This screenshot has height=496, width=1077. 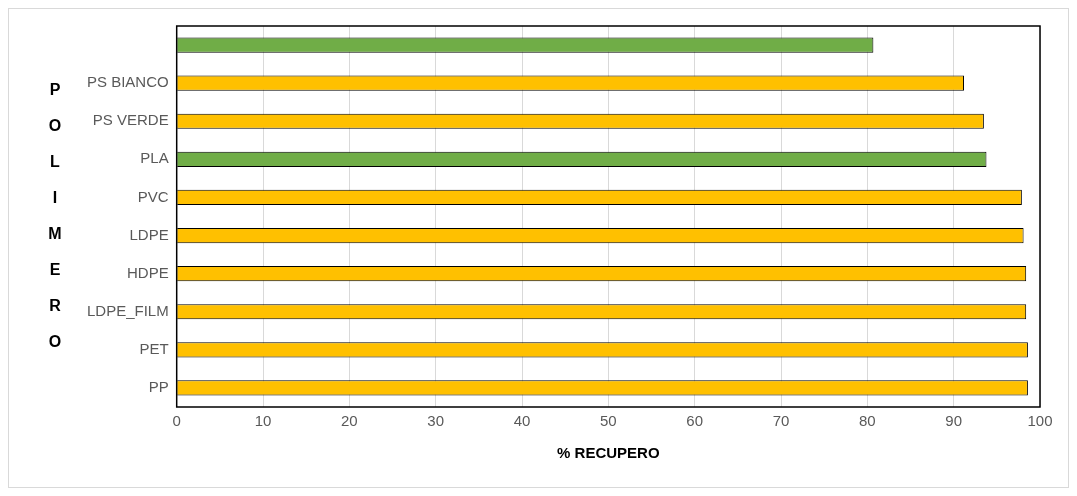 I want to click on y-tick-label: PVC, so click(x=153, y=196).